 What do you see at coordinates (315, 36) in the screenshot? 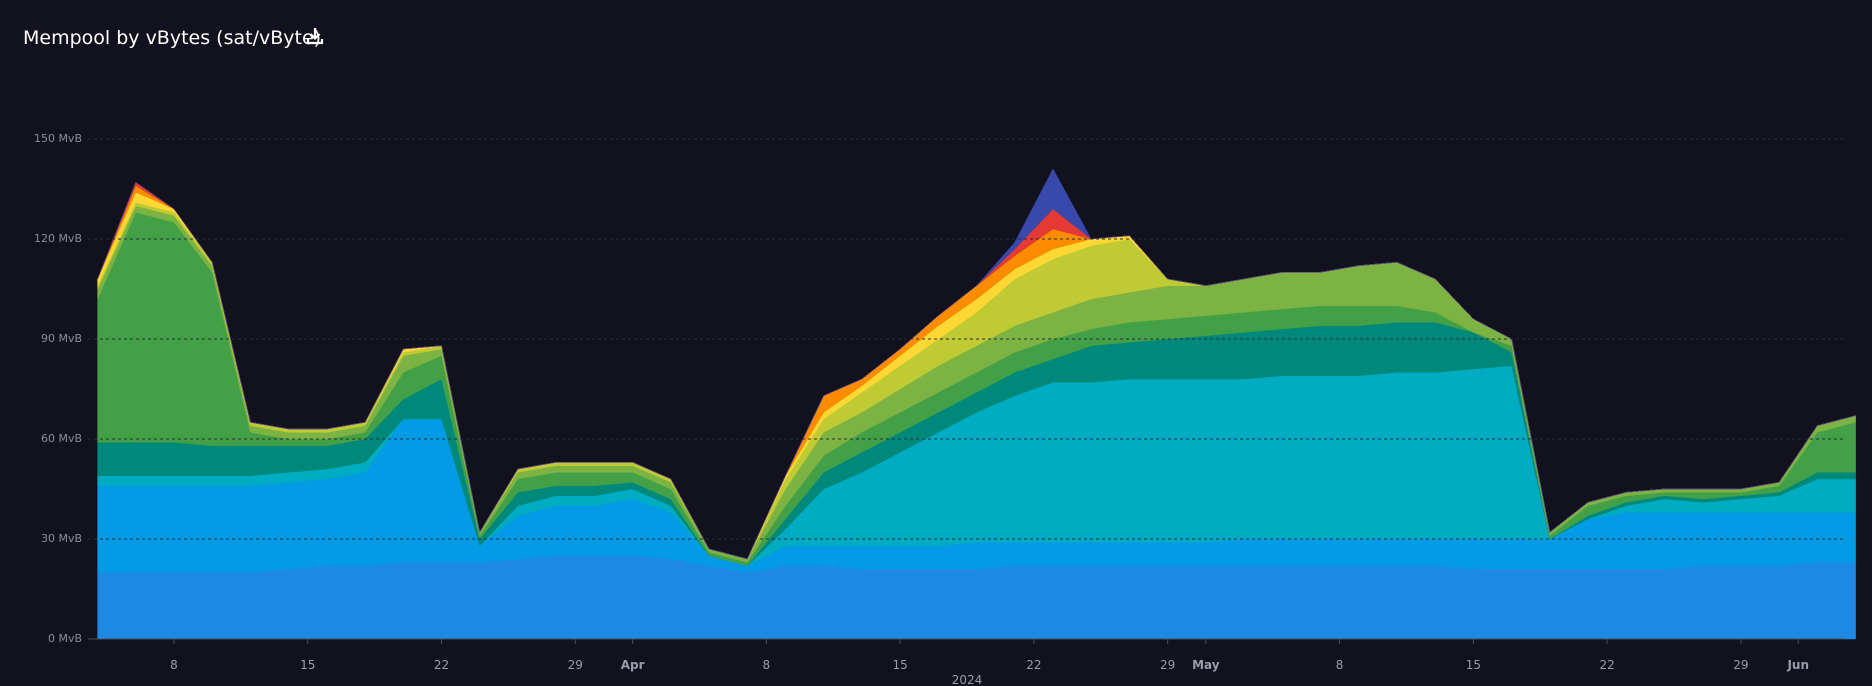
I see `download-button` at bounding box center [315, 36].